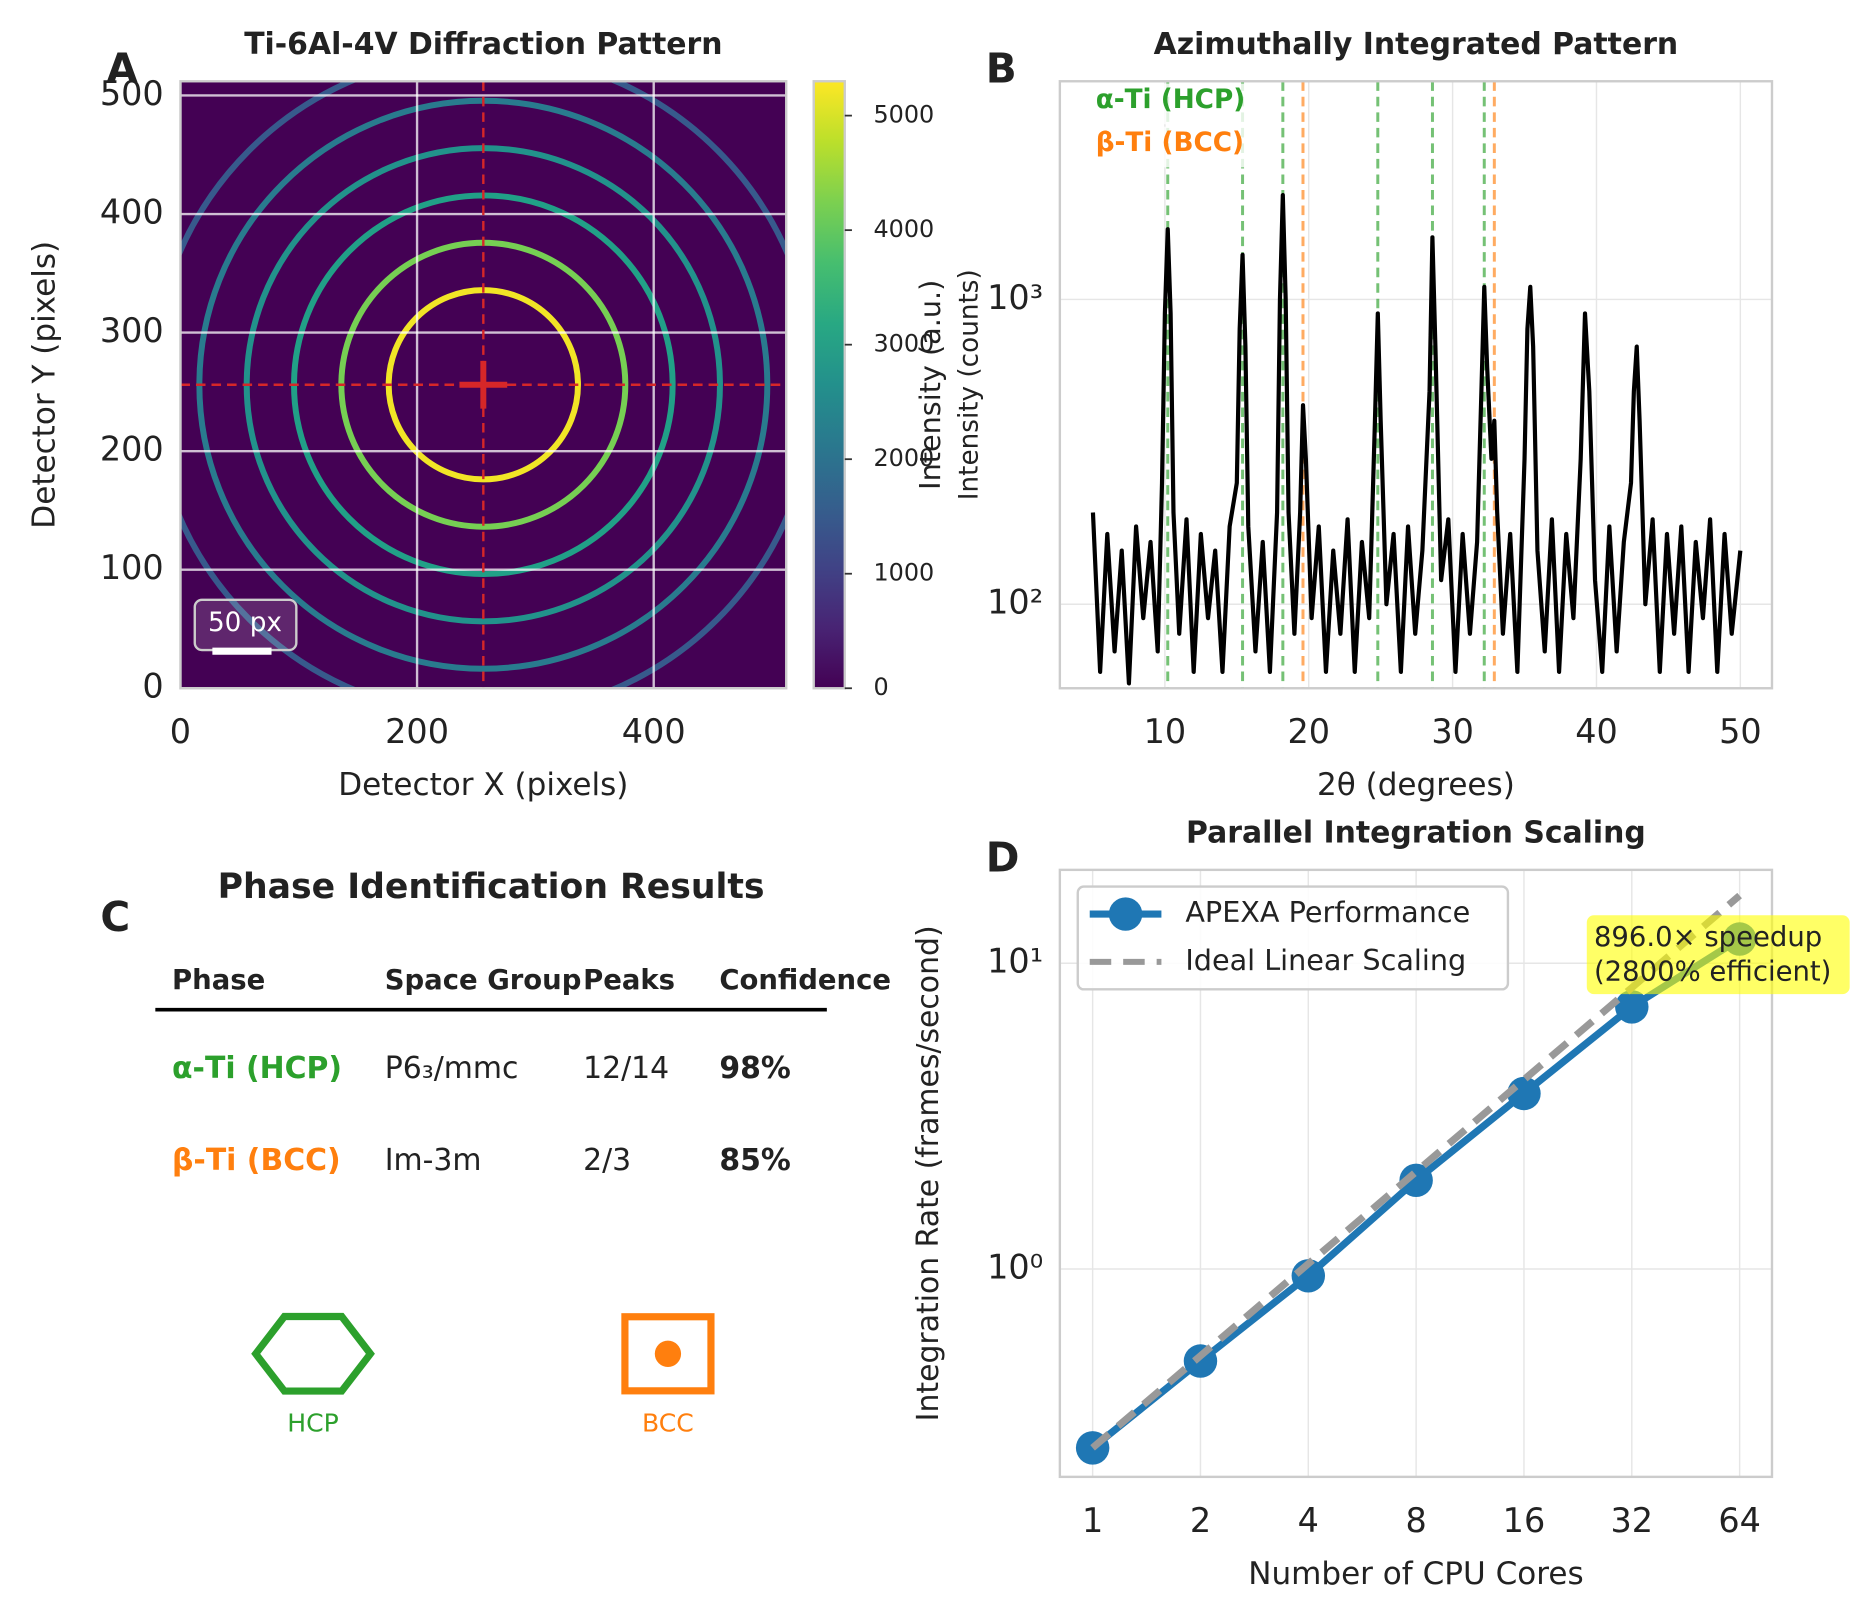  Describe the element at coordinates (1200, 1520) in the screenshot. I see `x-tick-label: 2` at that location.